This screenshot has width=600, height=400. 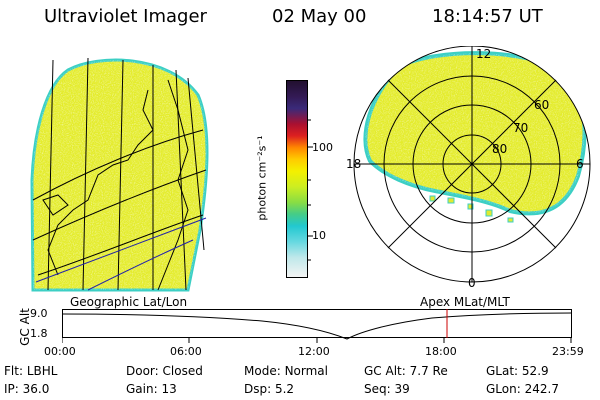 I want to click on info-glon: GLon: 242.7, so click(x=522, y=389).